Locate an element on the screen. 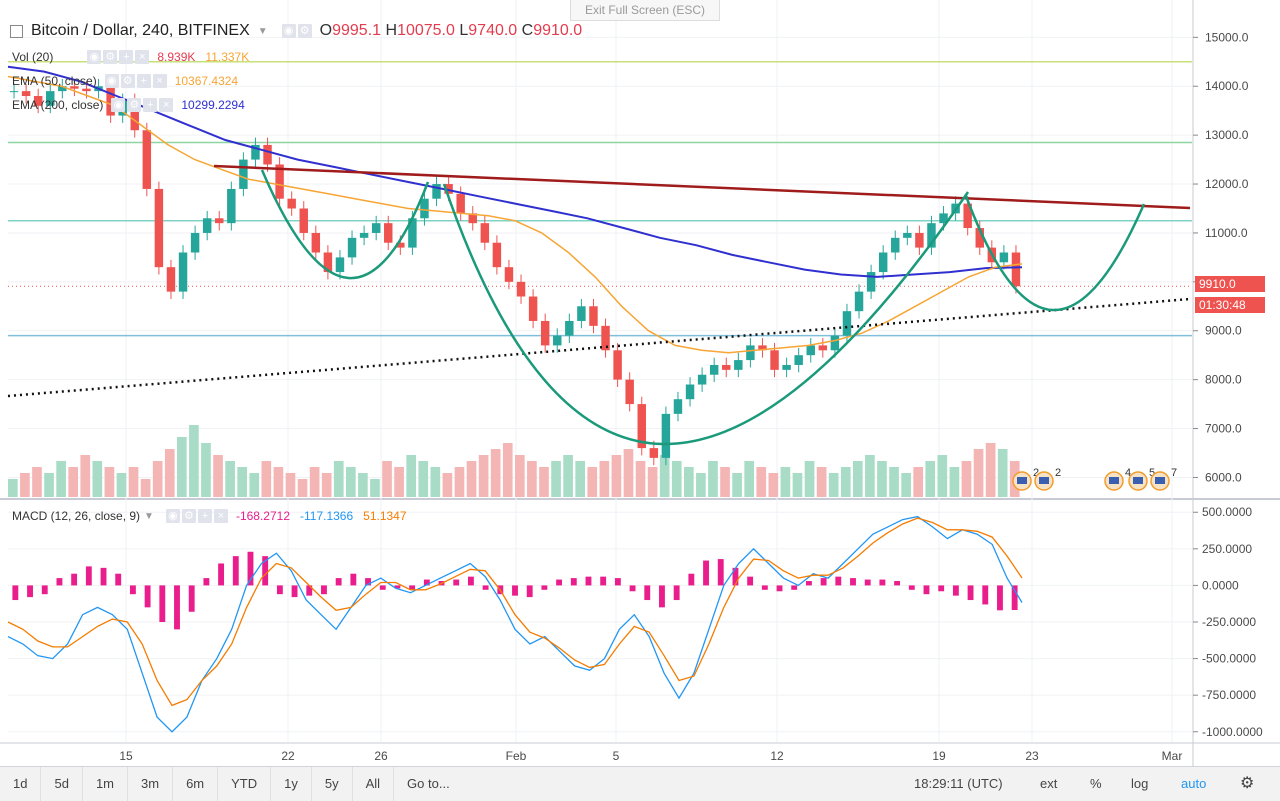 The image size is (1280, 801). log-toggle: log is located at coordinates (1140, 783).